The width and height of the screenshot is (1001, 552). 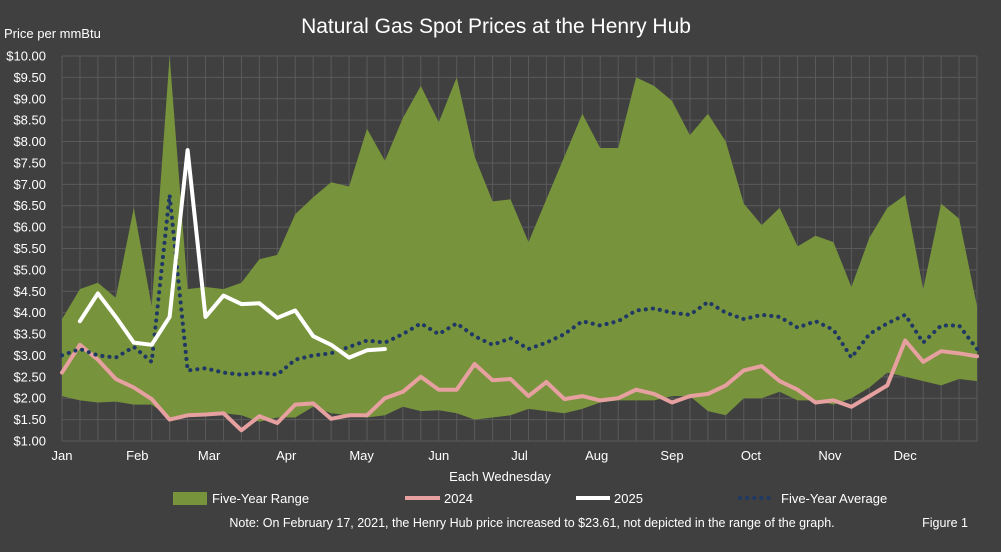 I want to click on x-tick-label: Apr, so click(x=286, y=455).